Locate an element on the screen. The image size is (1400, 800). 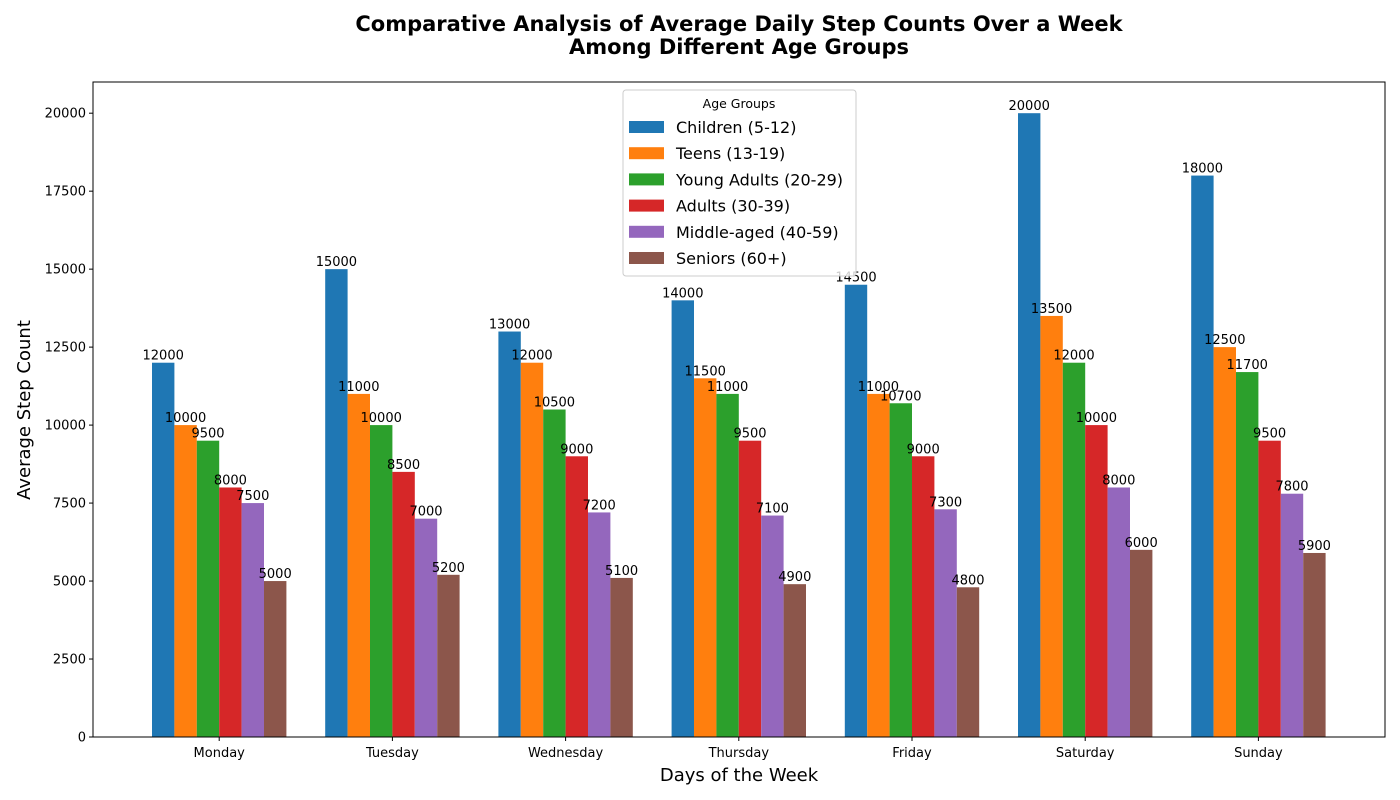
data-label: 12500 is located at coordinates (1224, 340).